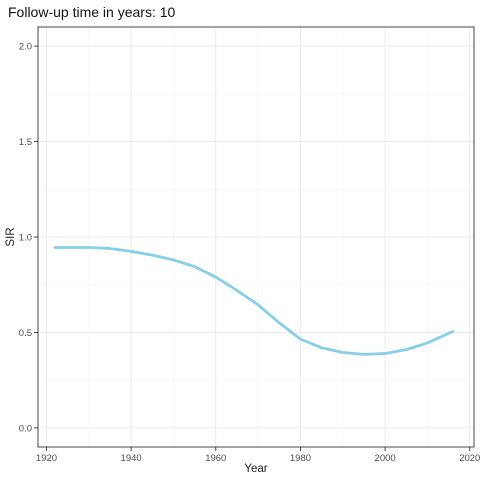 This screenshot has width=480, height=480. I want to click on x-tick-label: 1960, so click(215, 458).